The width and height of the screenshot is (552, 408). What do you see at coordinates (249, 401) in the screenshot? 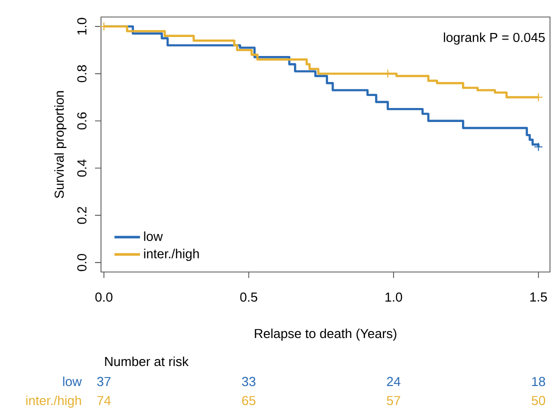
I see `text: 65` at bounding box center [249, 401].